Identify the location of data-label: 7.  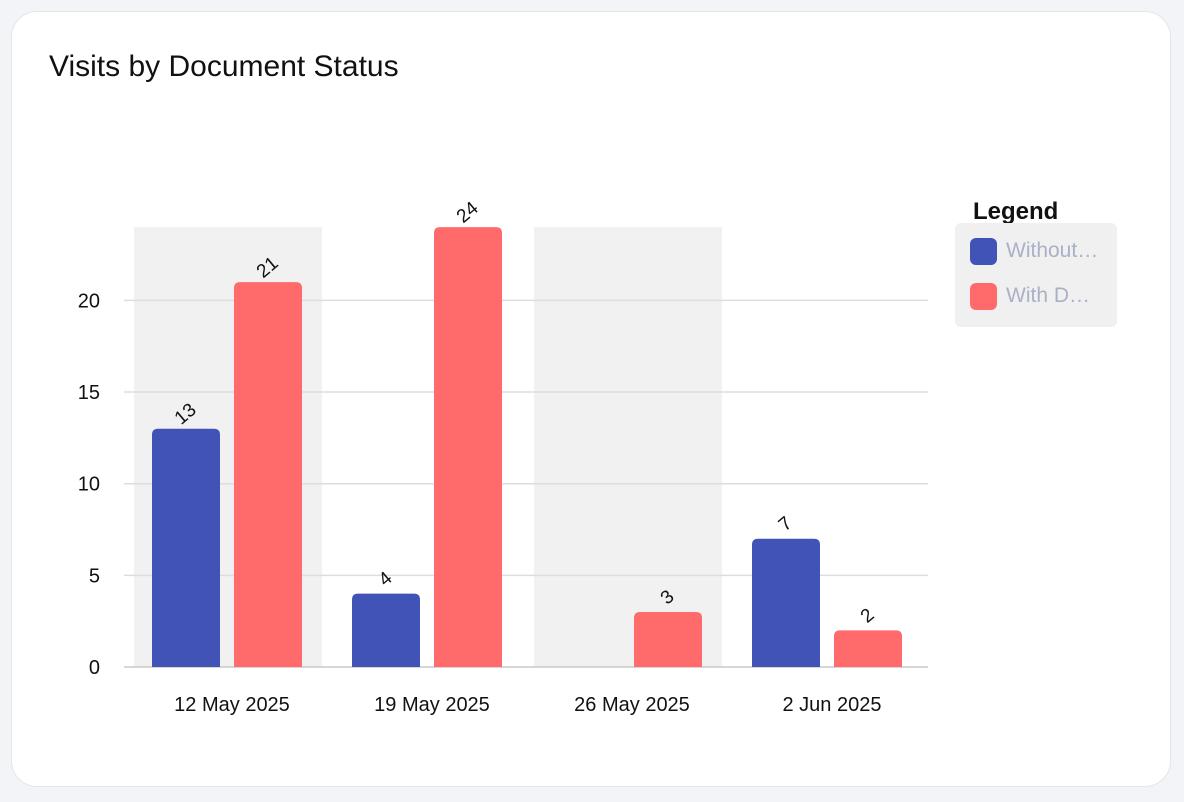
(786, 524).